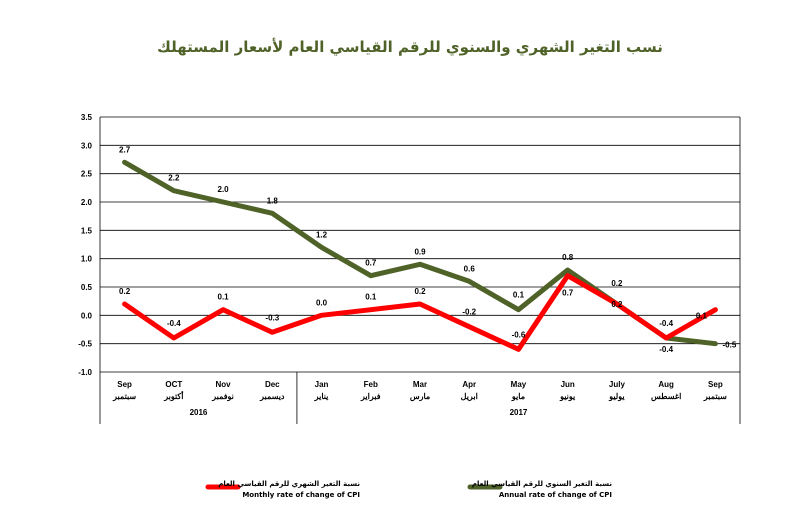  I want to click on data-label: 1.8, so click(273, 200).